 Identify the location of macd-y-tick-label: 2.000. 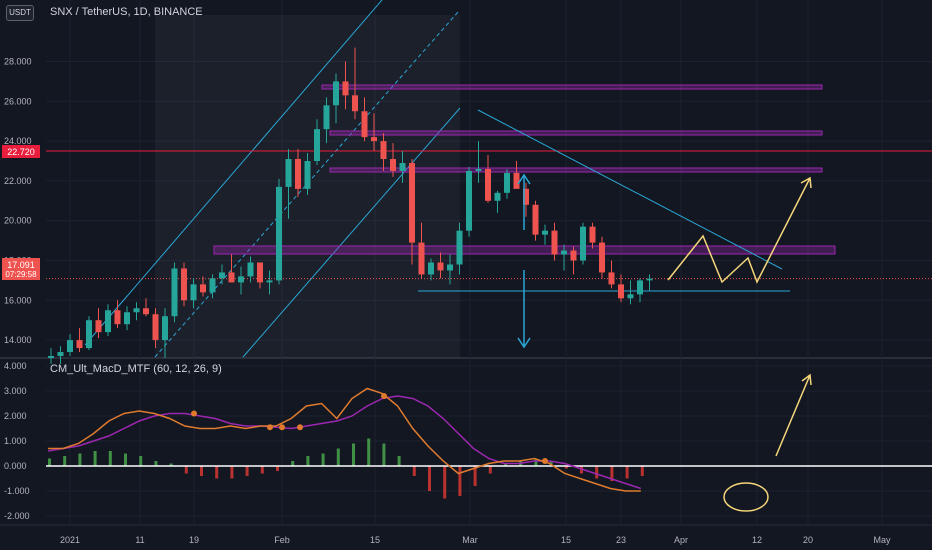
(15, 416).